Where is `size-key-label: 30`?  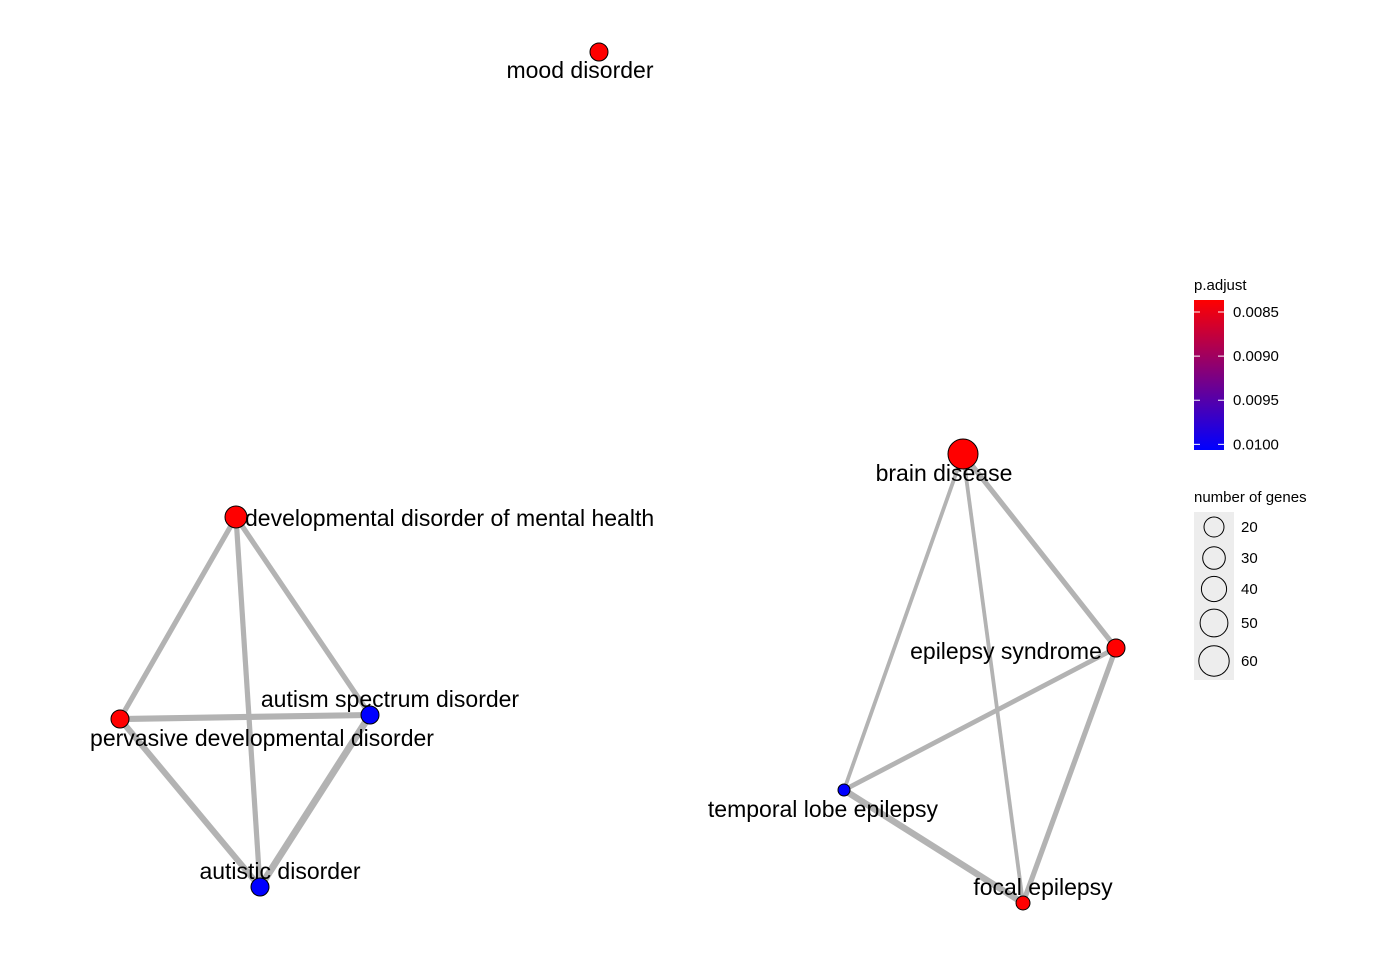
size-key-label: 30 is located at coordinates (1249, 558).